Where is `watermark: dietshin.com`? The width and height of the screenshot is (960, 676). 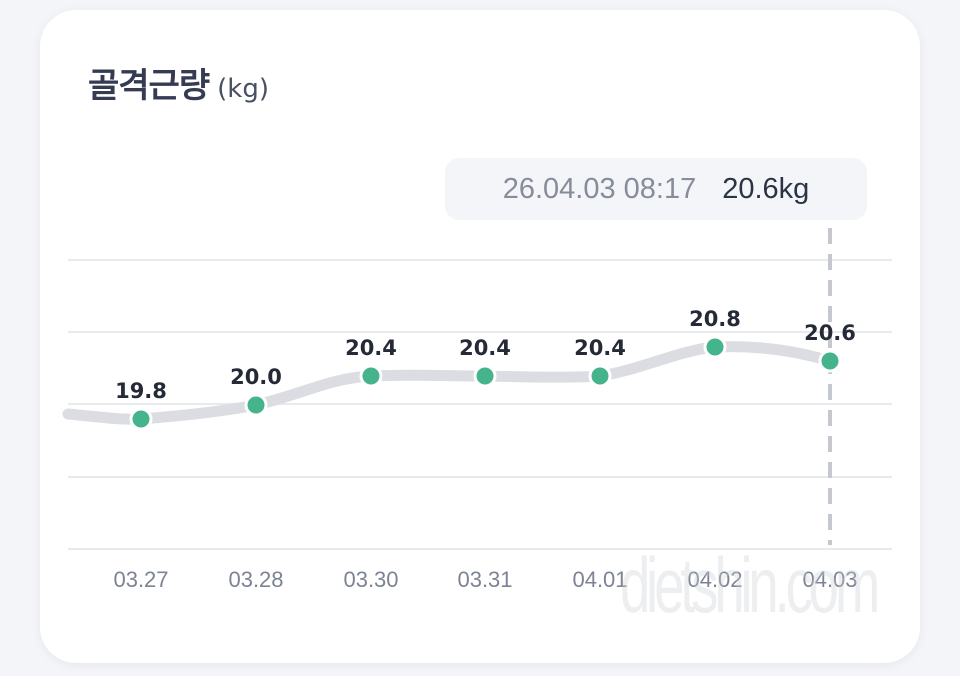 watermark: dietshin.com is located at coordinates (750, 585).